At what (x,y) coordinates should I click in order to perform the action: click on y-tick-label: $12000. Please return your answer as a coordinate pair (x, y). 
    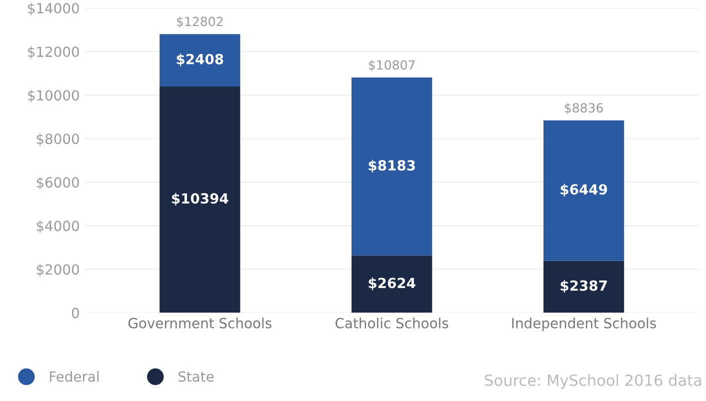
    Looking at the image, I should click on (53, 52).